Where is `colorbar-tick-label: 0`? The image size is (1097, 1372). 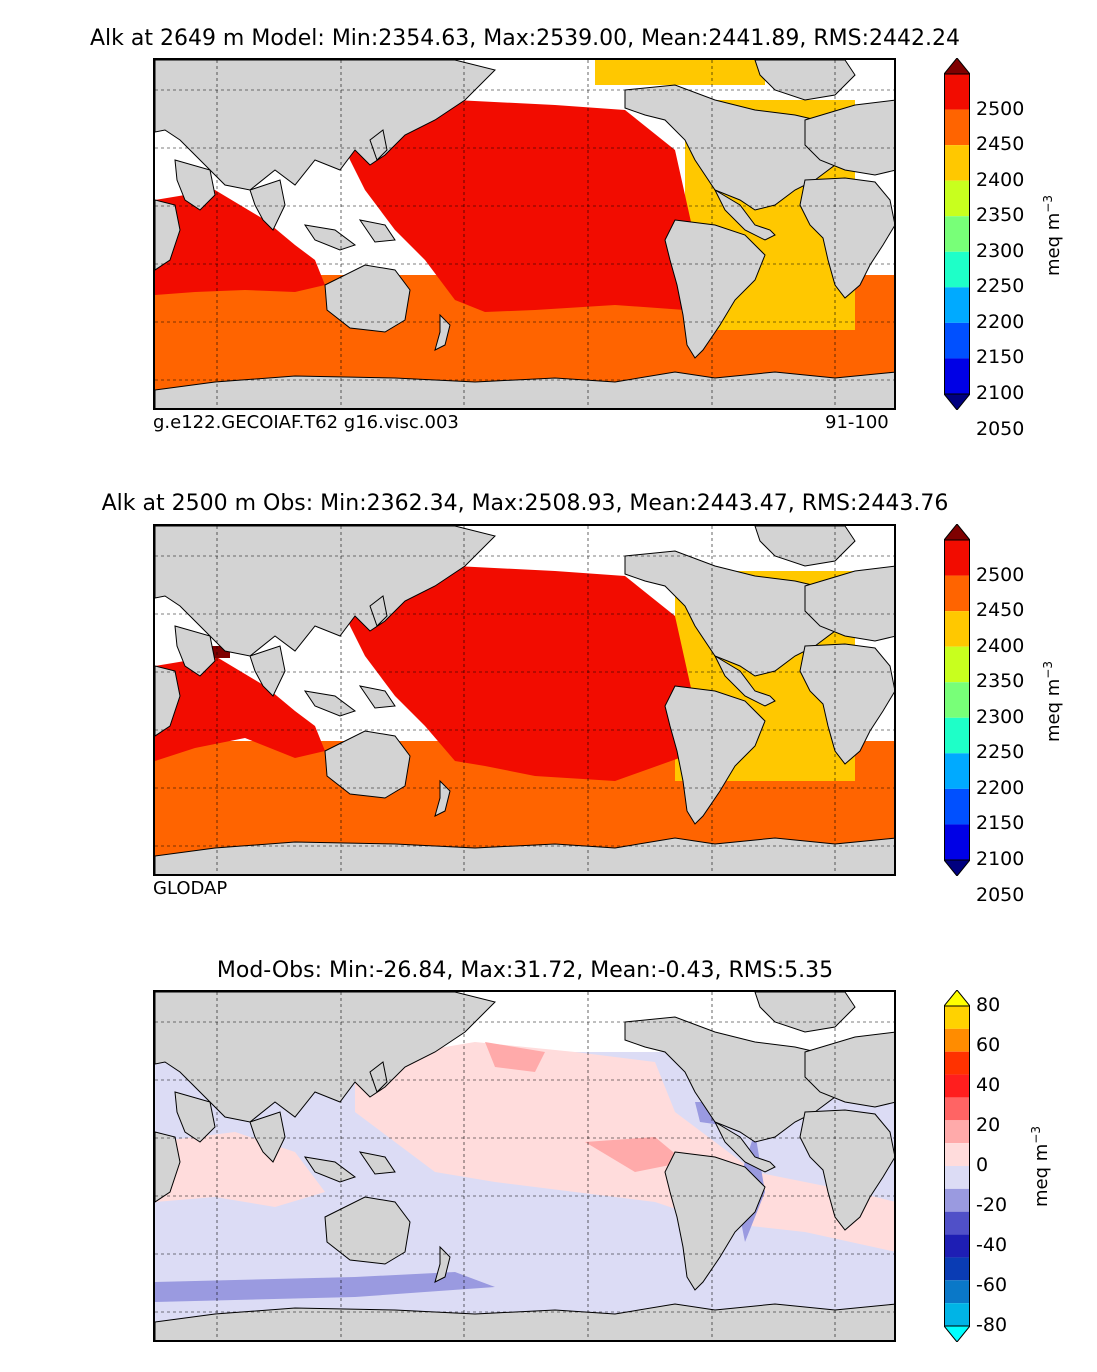 colorbar-tick-label: 0 is located at coordinates (982, 1165).